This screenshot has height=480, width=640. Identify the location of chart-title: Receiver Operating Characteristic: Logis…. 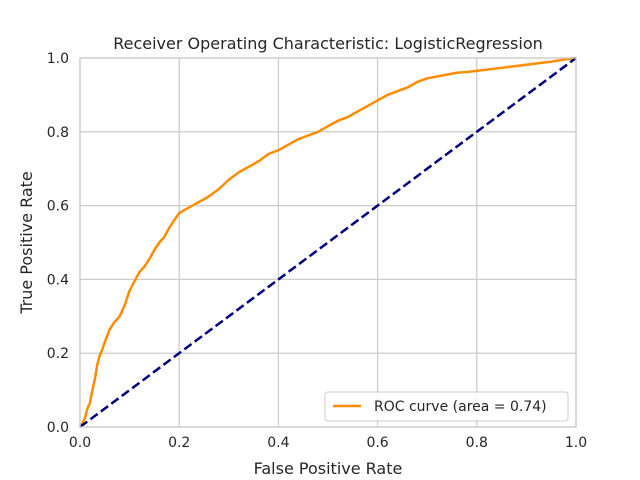
(328, 43).